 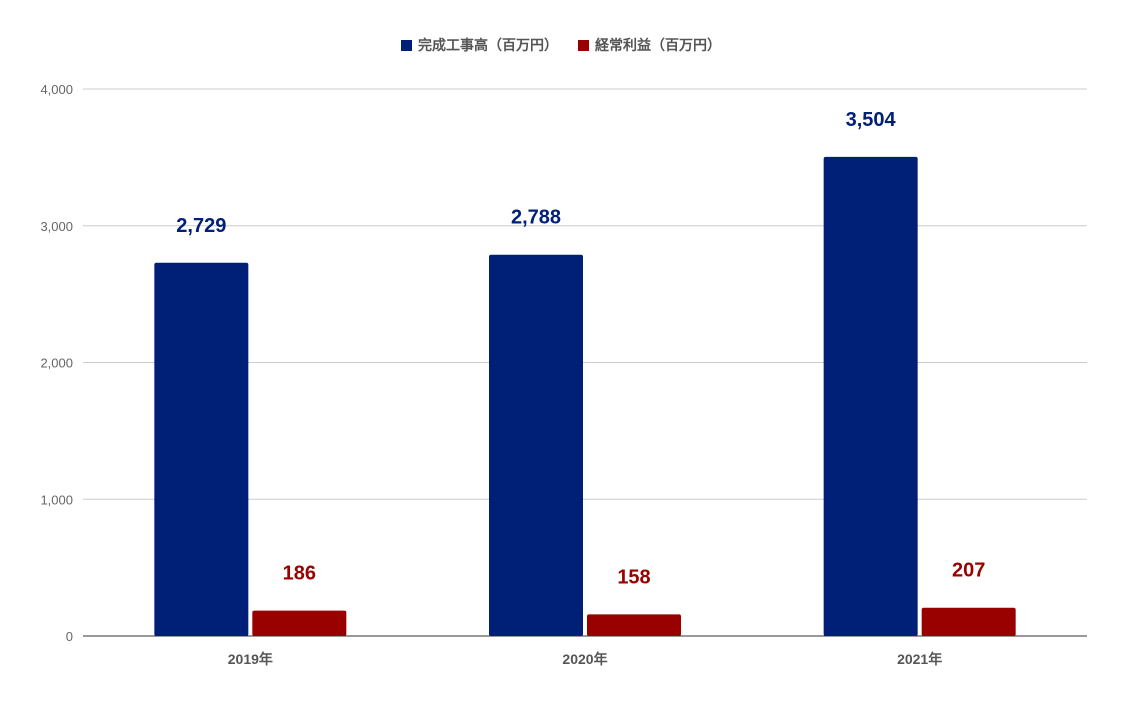 What do you see at coordinates (201, 226) in the screenshot?
I see `data-label: 2,729` at bounding box center [201, 226].